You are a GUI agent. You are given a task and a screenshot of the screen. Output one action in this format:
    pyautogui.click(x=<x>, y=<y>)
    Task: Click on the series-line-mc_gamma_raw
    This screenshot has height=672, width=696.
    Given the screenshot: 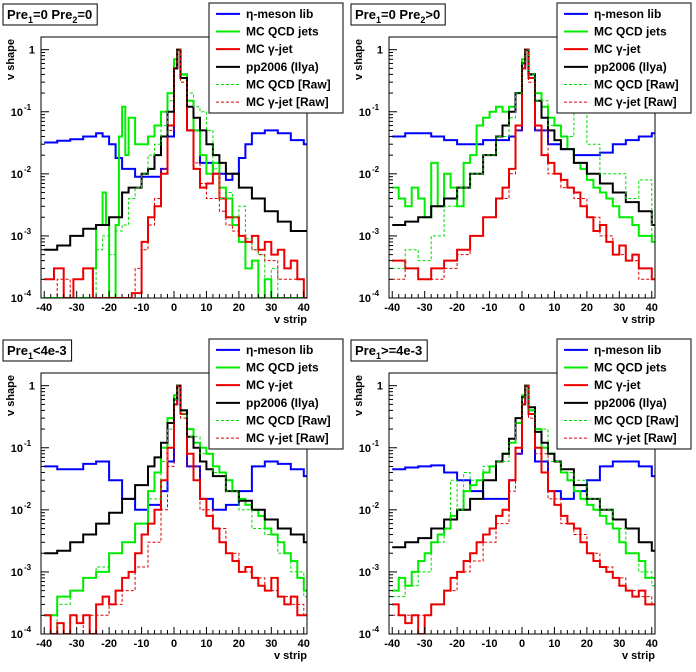 What is the action you would take?
    pyautogui.click(x=523, y=500)
    